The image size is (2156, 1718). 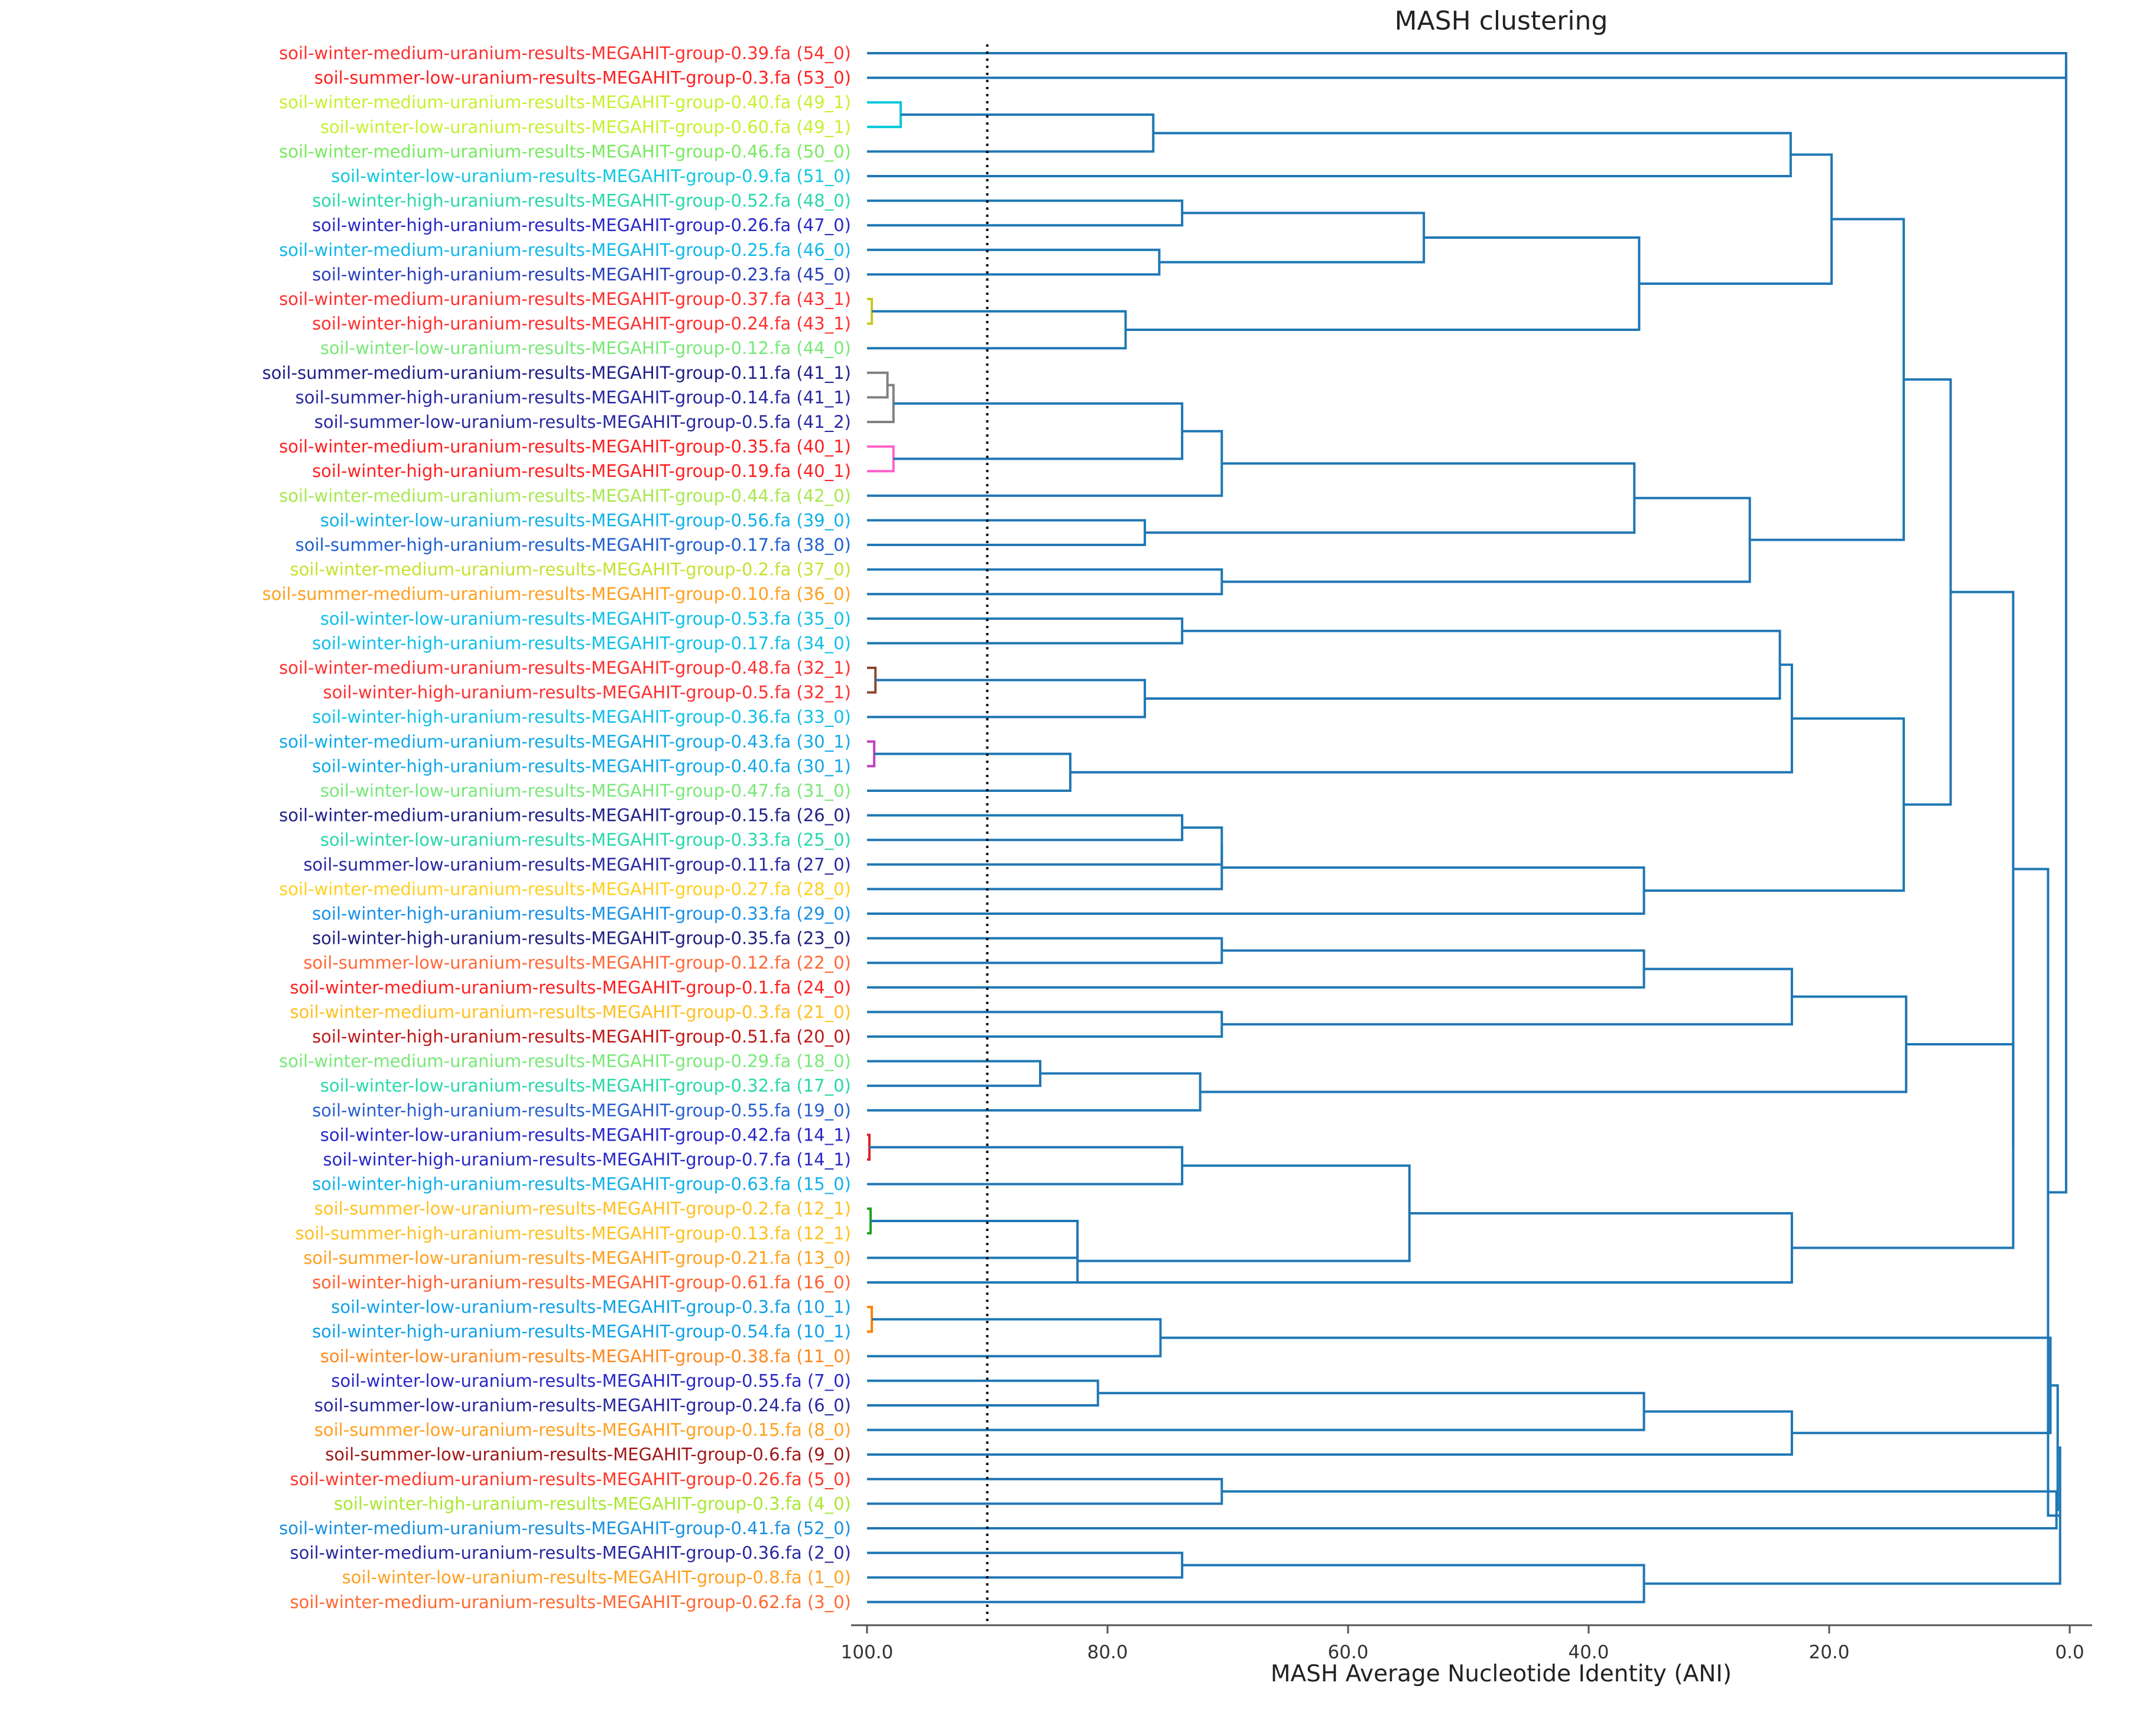 What do you see at coordinates (1347, 1653) in the screenshot?
I see `x-tick-label: 60.0` at bounding box center [1347, 1653].